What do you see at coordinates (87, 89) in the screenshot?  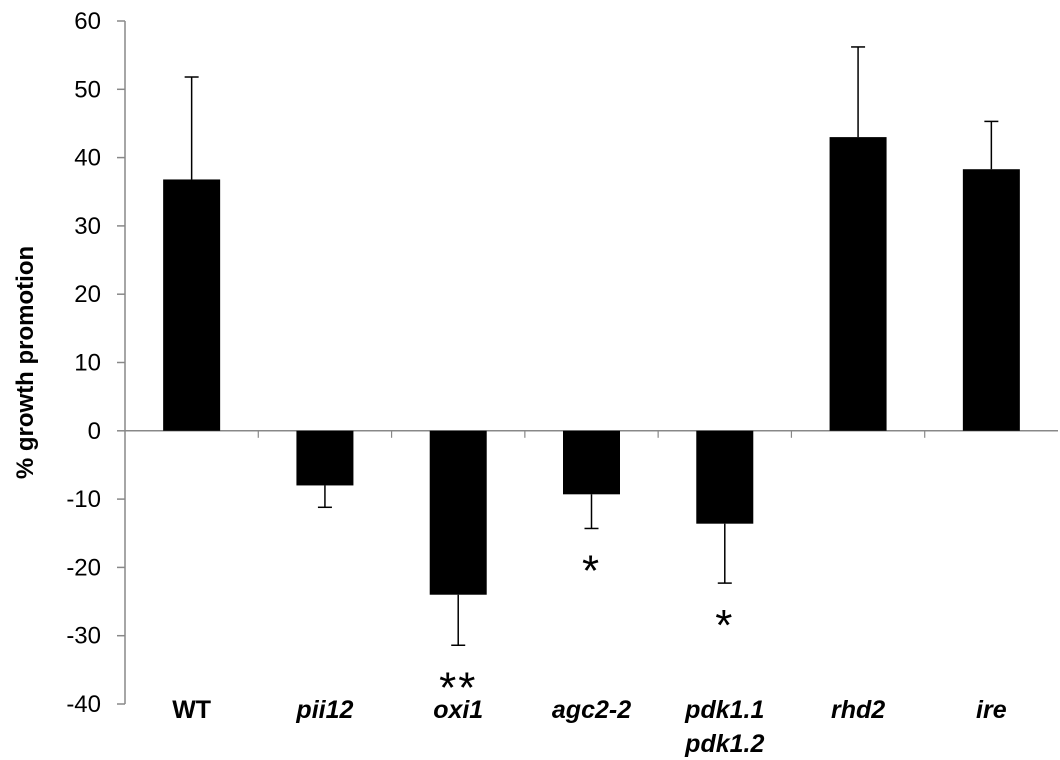 I see `y-tick-label: 50` at bounding box center [87, 89].